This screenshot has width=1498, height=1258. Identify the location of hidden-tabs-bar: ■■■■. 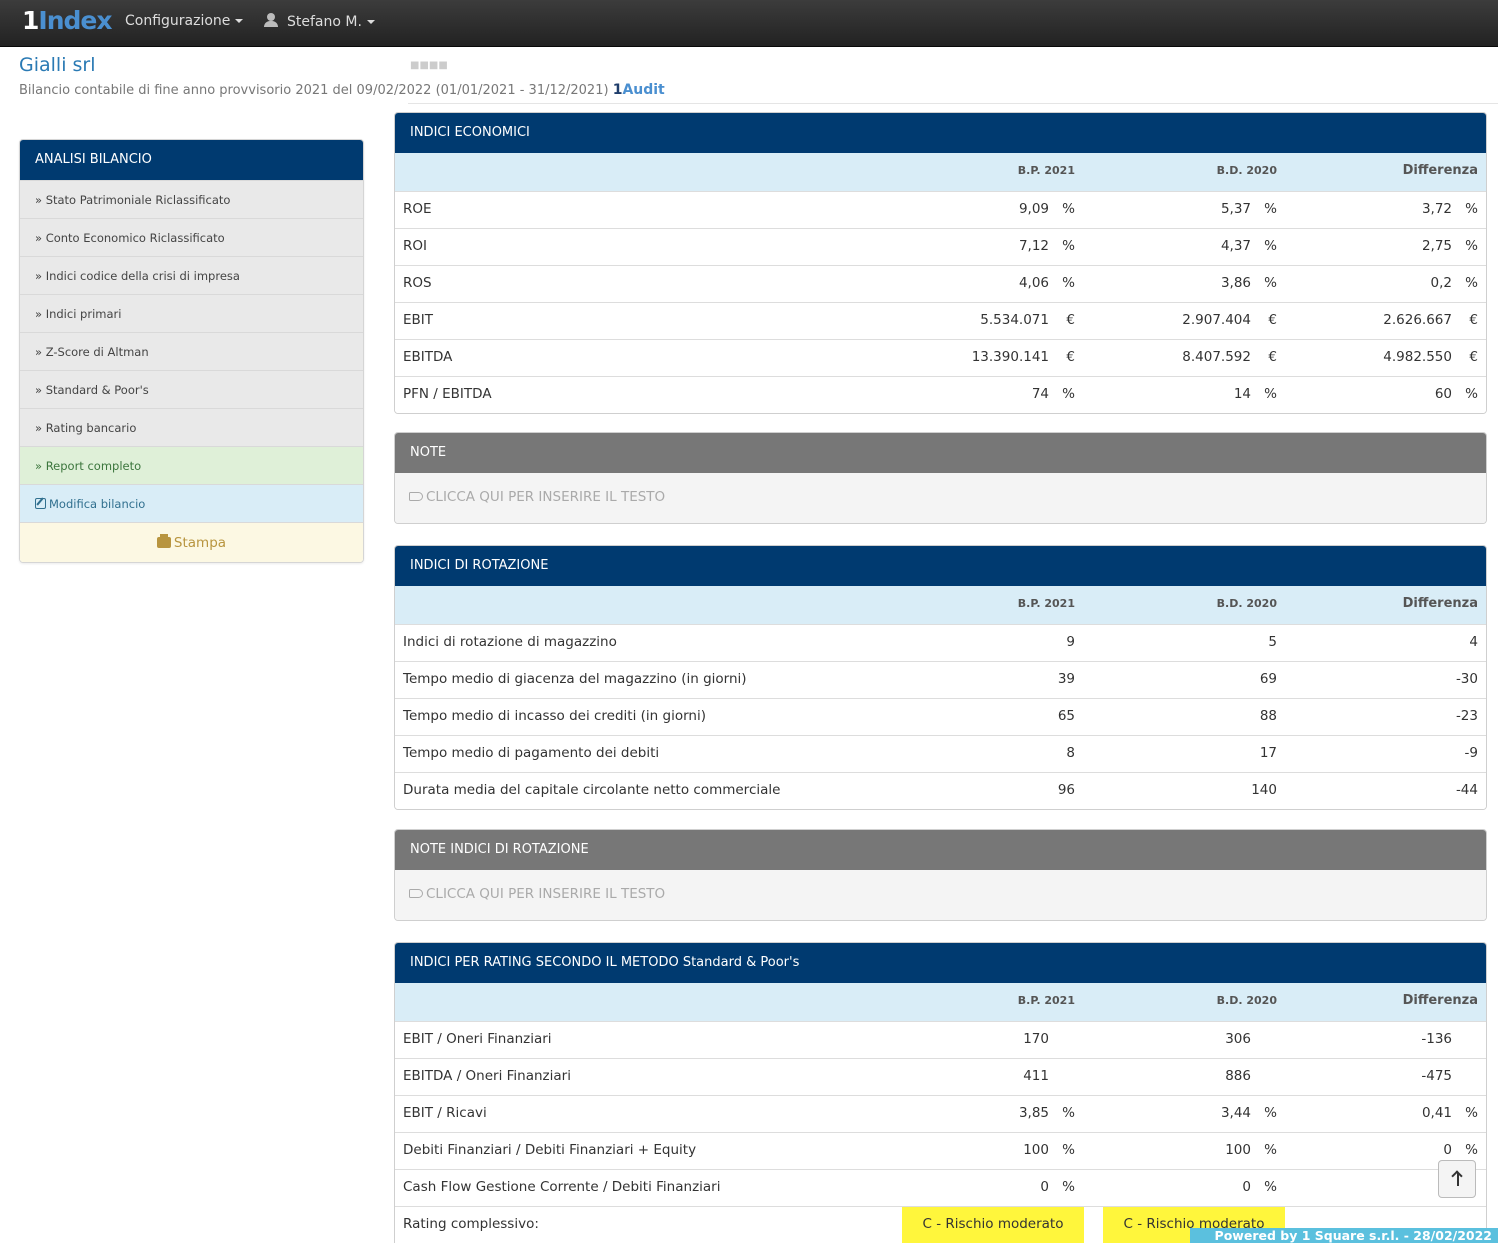
(953, 80).